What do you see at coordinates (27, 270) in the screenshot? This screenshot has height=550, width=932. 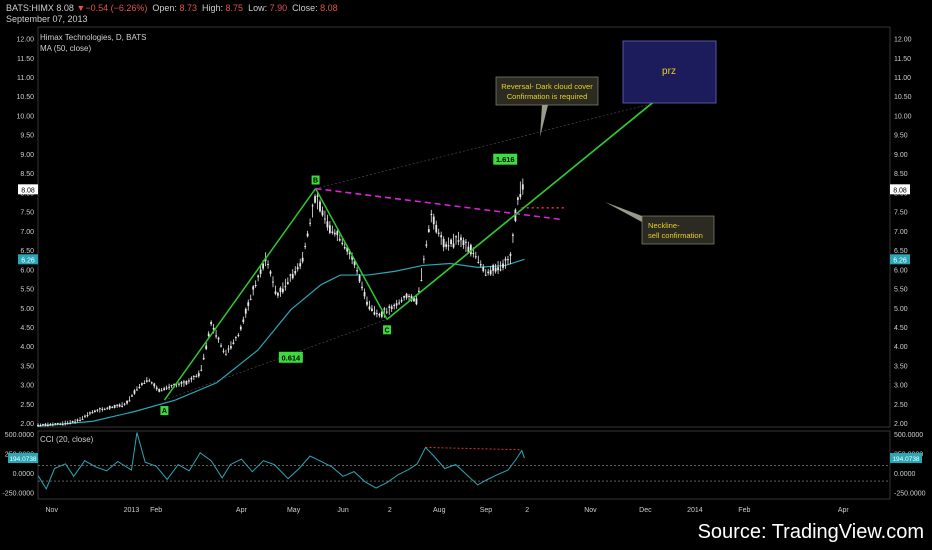 I see `y-tick-label-left: 6.00` at bounding box center [27, 270].